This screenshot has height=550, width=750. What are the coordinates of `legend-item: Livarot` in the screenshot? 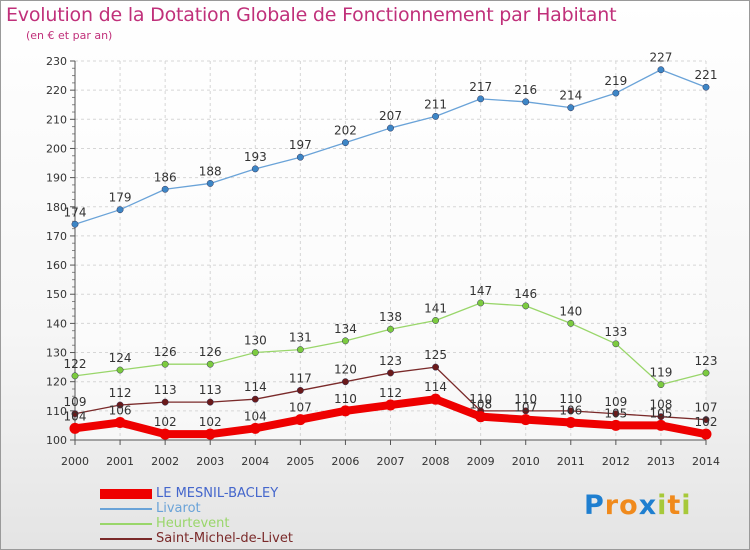 It's located at (196, 508).